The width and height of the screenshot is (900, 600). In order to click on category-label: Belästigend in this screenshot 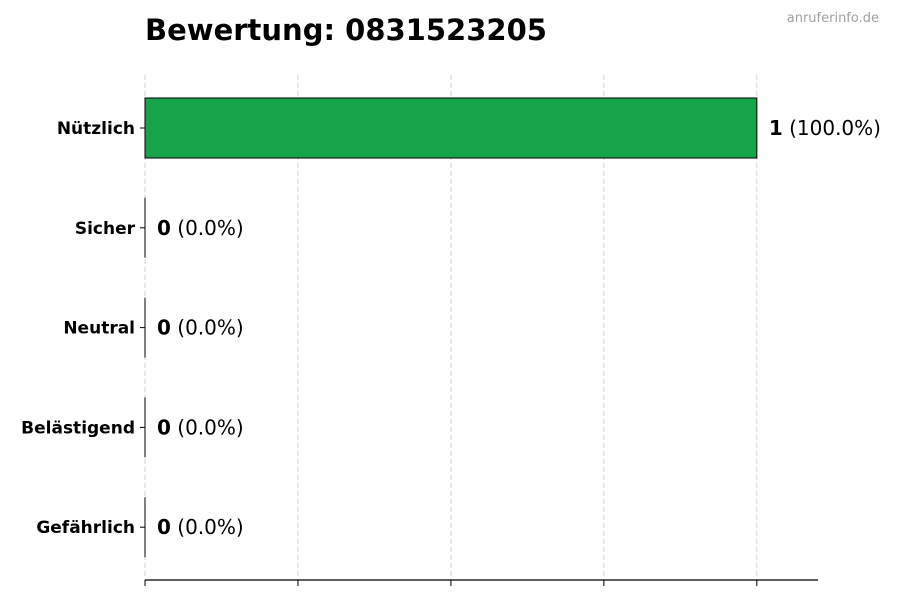, I will do `click(78, 428)`.